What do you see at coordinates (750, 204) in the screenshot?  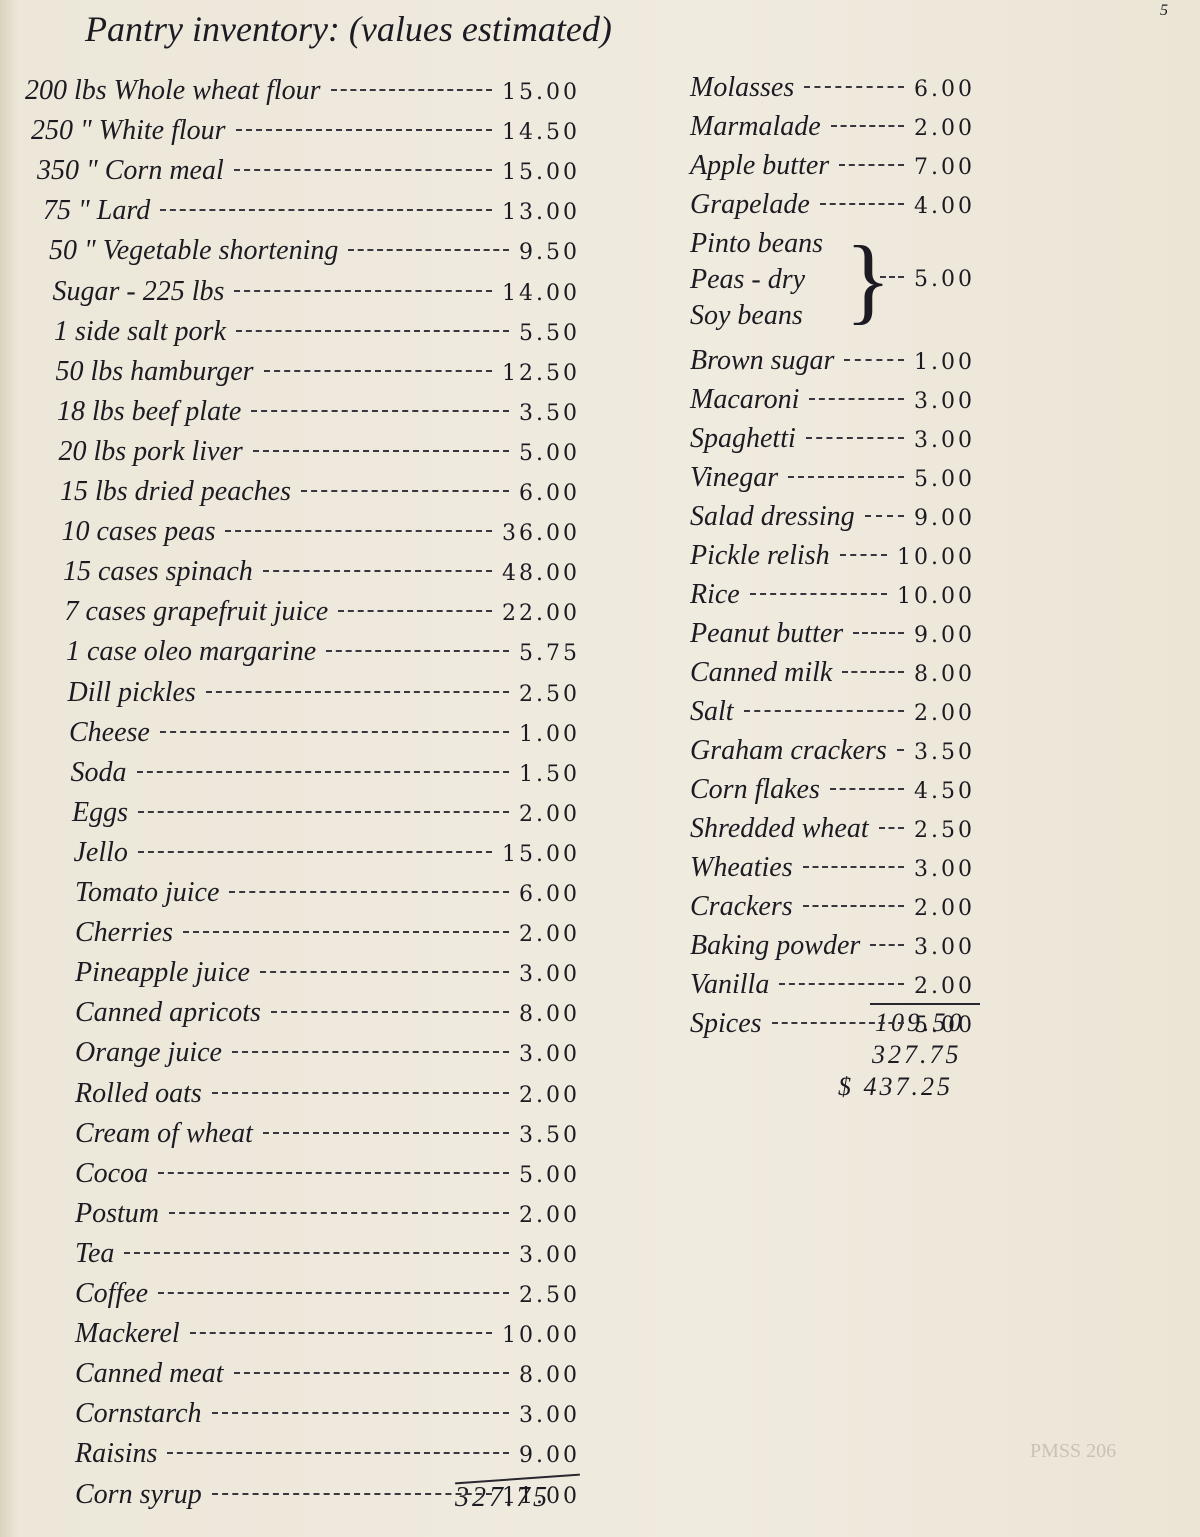 I see `item-label: Grapelade` at bounding box center [750, 204].